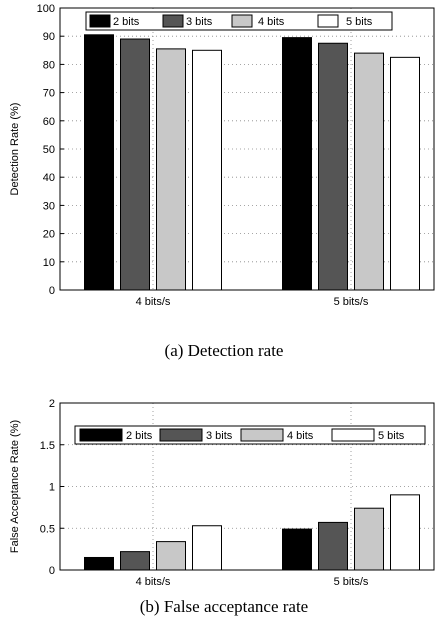 The width and height of the screenshot is (448, 631). Describe the element at coordinates (49, 65) in the screenshot. I see `y-tick-label: 80` at that location.